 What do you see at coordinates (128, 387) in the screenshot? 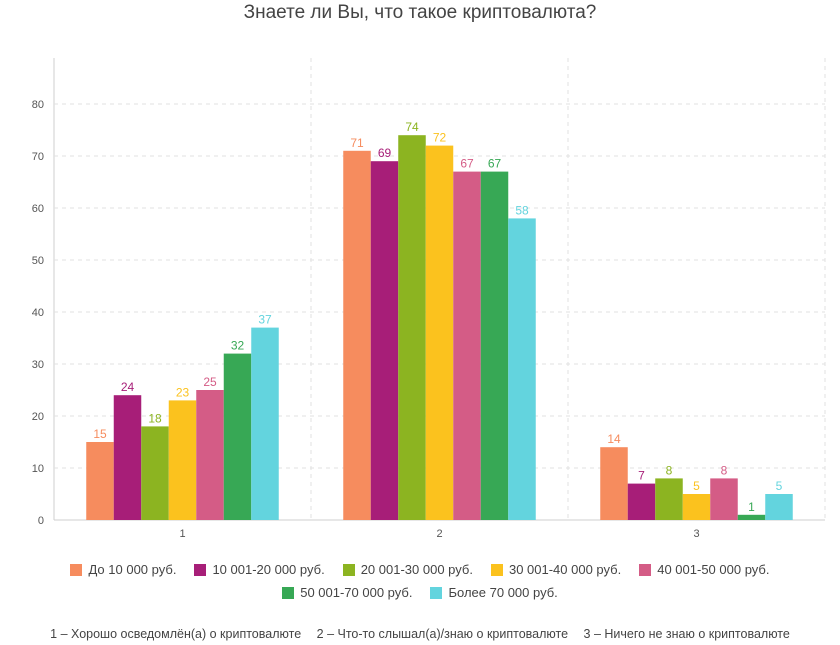
I see `data-label: 24` at bounding box center [128, 387].